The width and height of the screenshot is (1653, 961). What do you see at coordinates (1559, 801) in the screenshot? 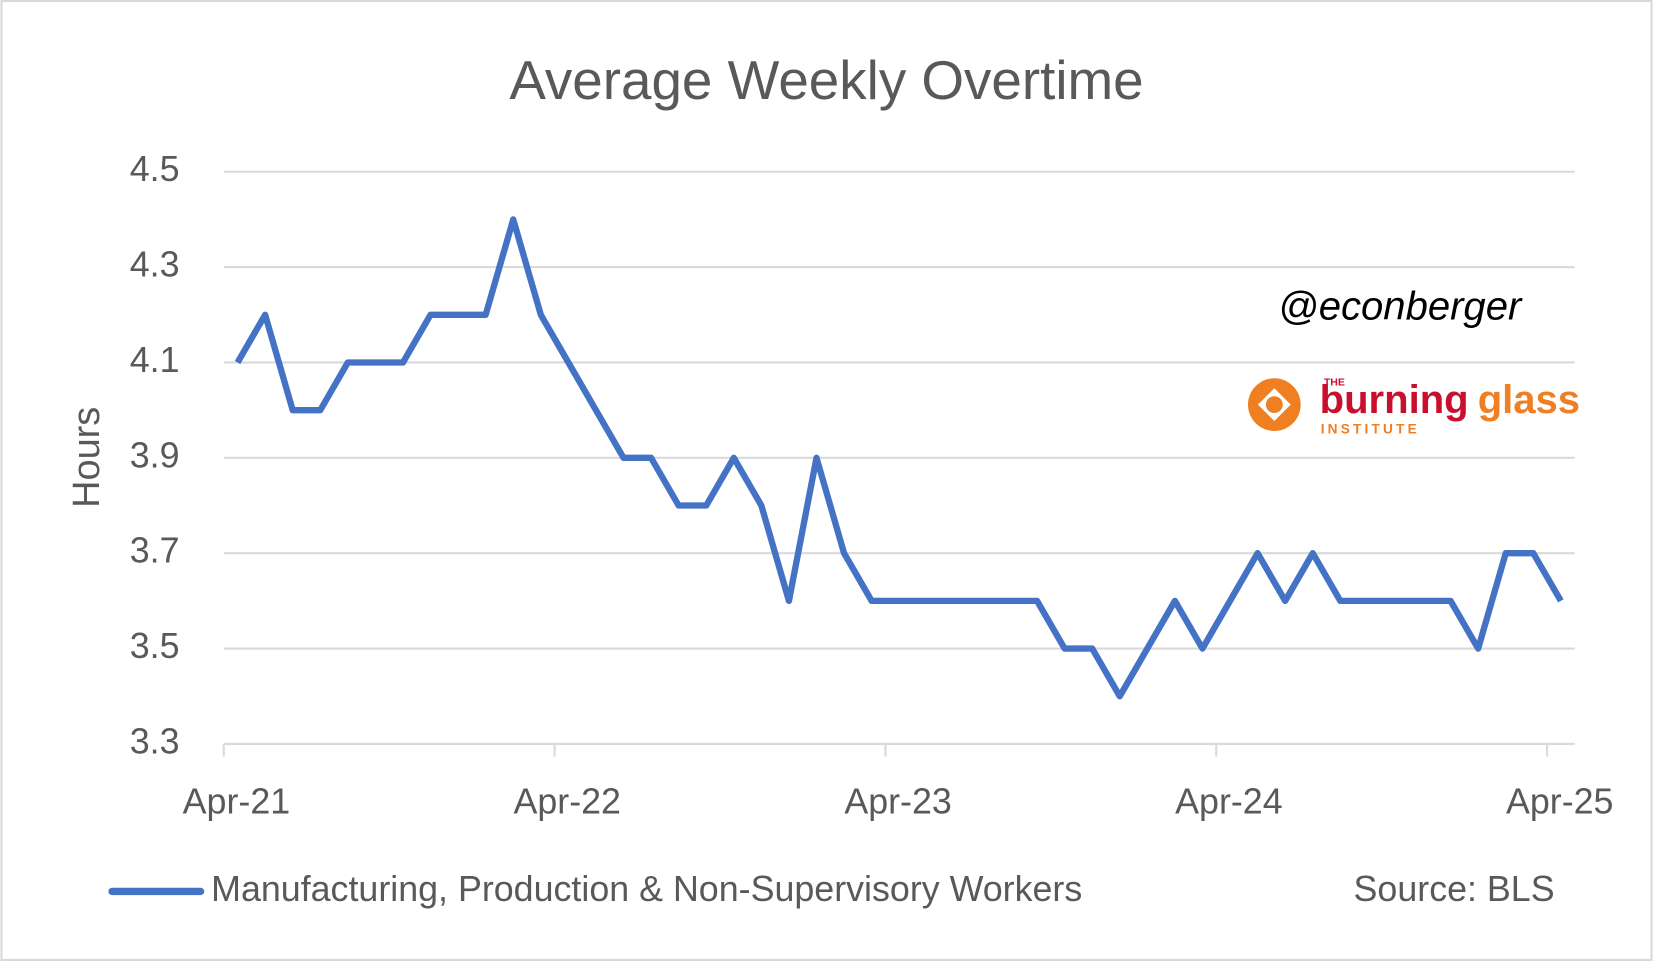
I see `x-tick-label: Apr-25` at bounding box center [1559, 801].